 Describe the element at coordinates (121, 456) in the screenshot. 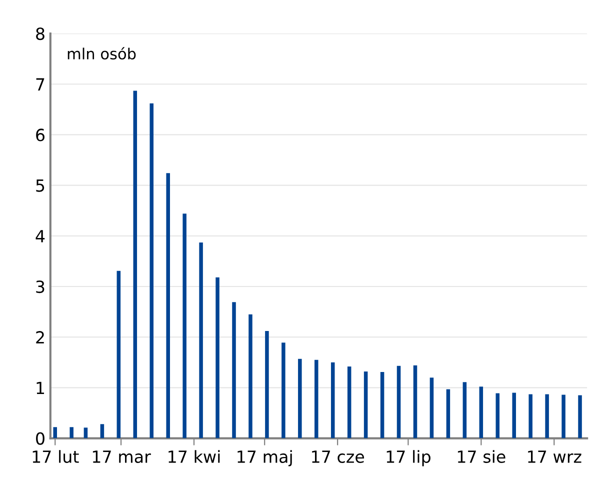

I see `x-tick-label: 17 mar` at that location.